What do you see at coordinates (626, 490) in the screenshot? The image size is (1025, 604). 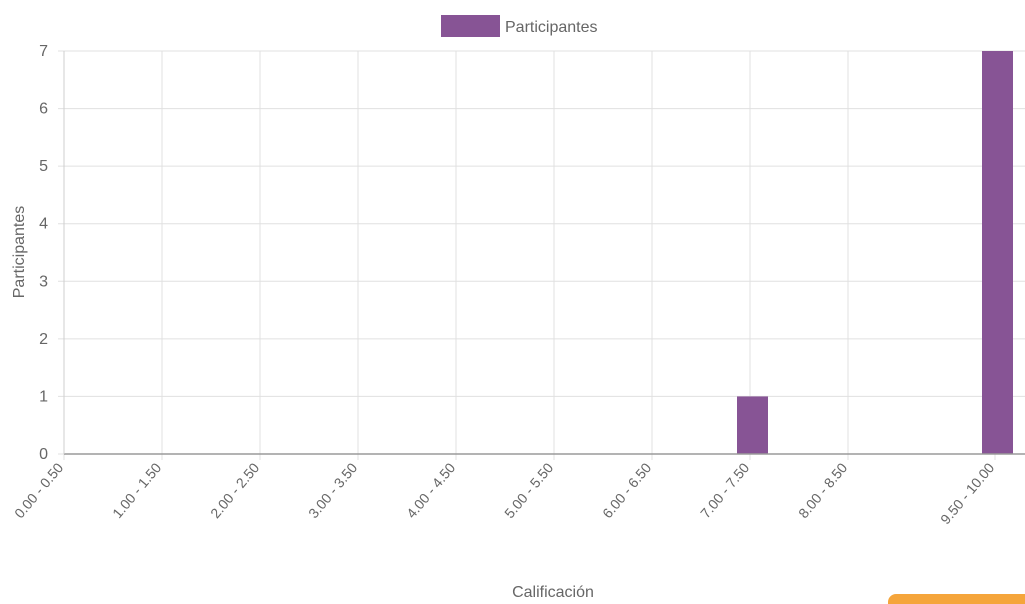 I see `x-tick-label: 6.00 - 6.50` at bounding box center [626, 490].